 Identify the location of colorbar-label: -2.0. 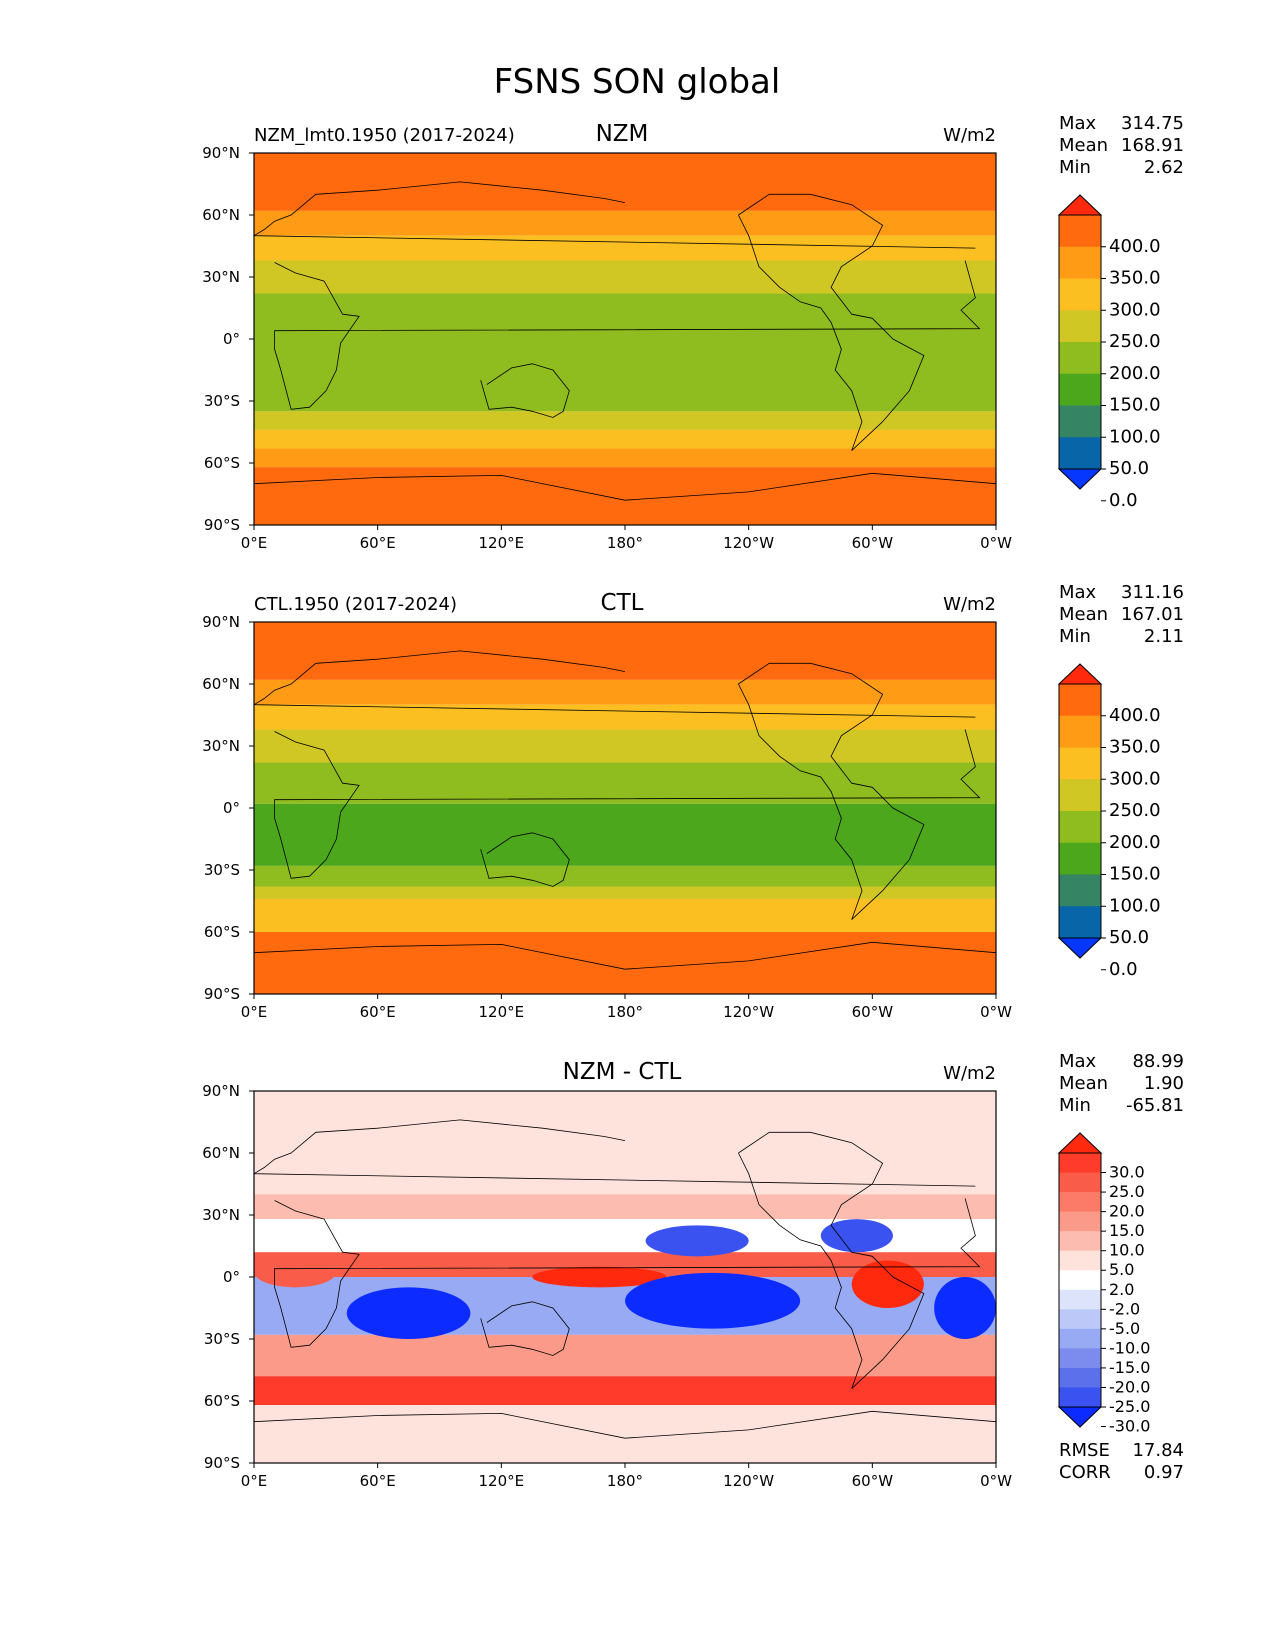
(1124, 1308).